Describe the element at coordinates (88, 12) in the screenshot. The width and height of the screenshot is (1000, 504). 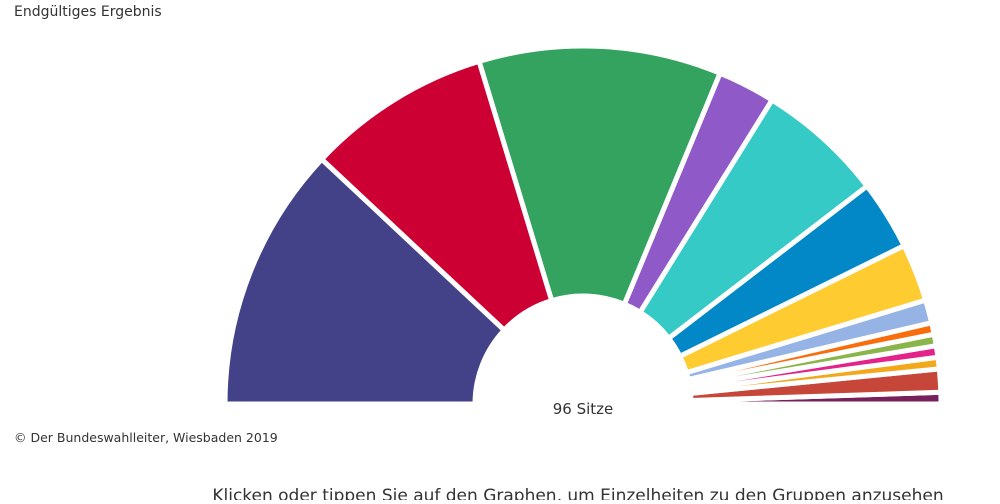
I see `chart-title: Endgültiges Ergebnis` at that location.